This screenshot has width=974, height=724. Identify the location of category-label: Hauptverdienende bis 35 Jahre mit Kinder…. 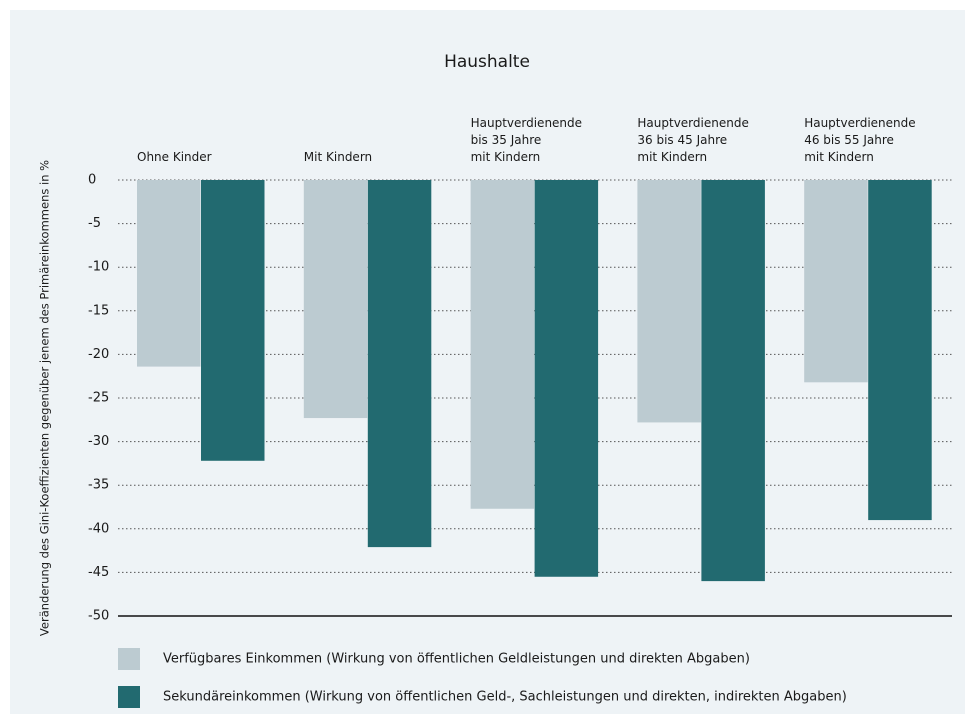
(526, 140).